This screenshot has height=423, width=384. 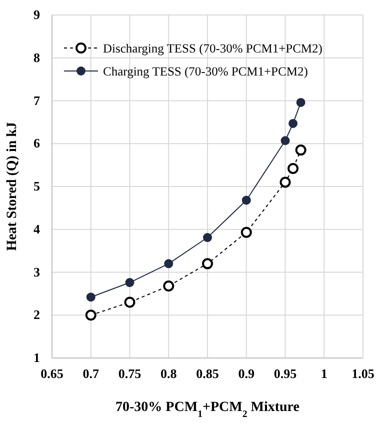 What do you see at coordinates (12, 186) in the screenshot?
I see `y-axis-title: Heat Stored (Q) in kJ` at bounding box center [12, 186].